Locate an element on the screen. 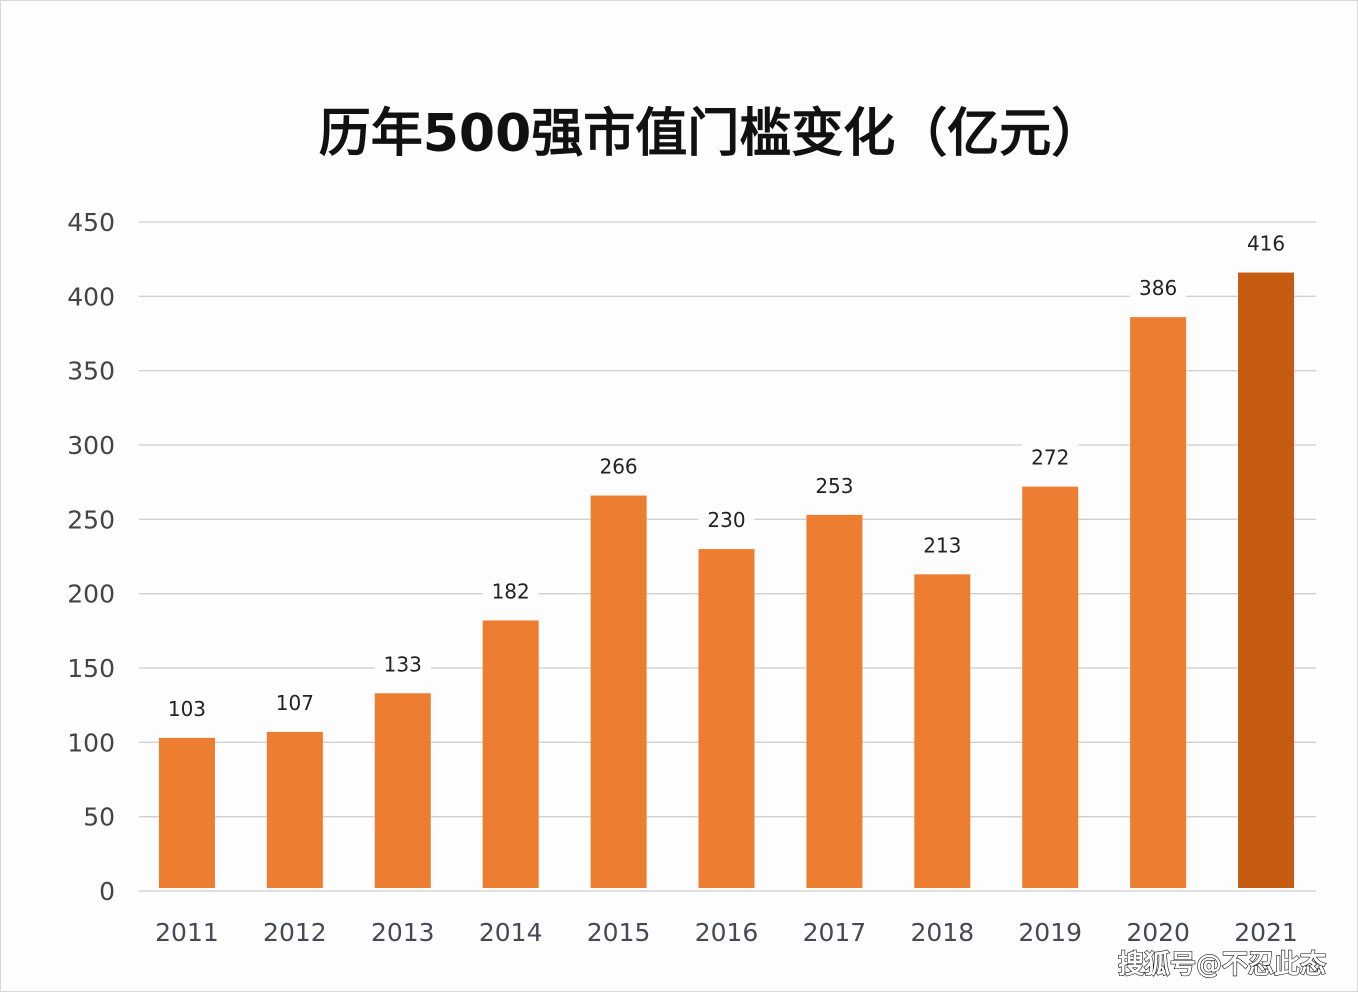 Image resolution: width=1358 pixels, height=992 pixels. data-label: 386 is located at coordinates (1158, 288).